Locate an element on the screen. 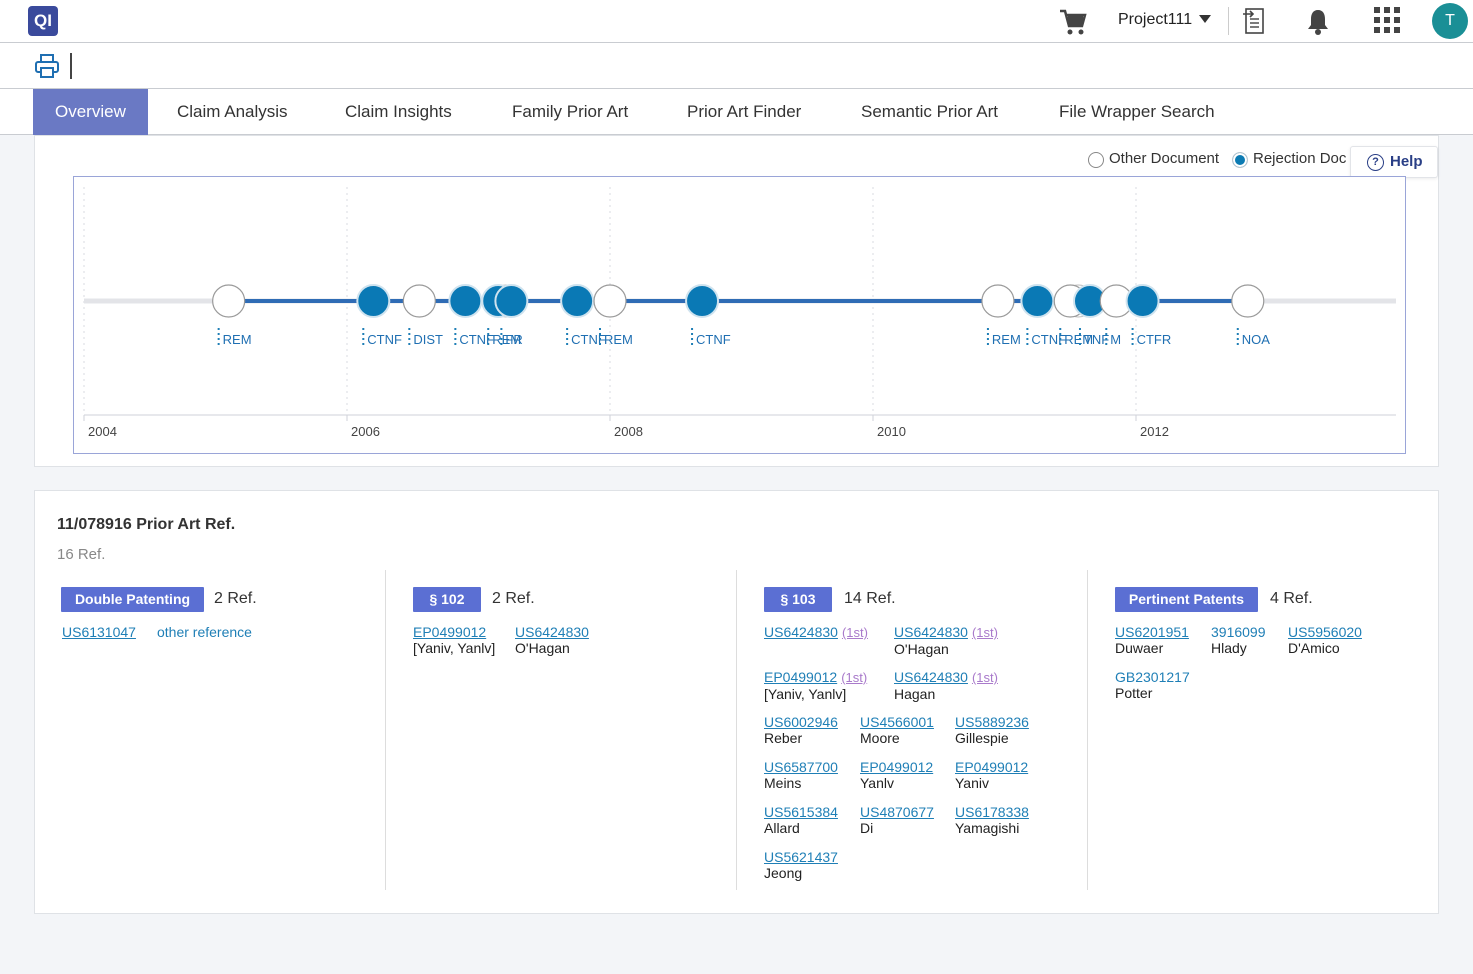 The width and height of the screenshot is (1473, 974). reference-item: EP0499012 (1st) [Yaniv, Yanlv] is located at coordinates (815, 685).